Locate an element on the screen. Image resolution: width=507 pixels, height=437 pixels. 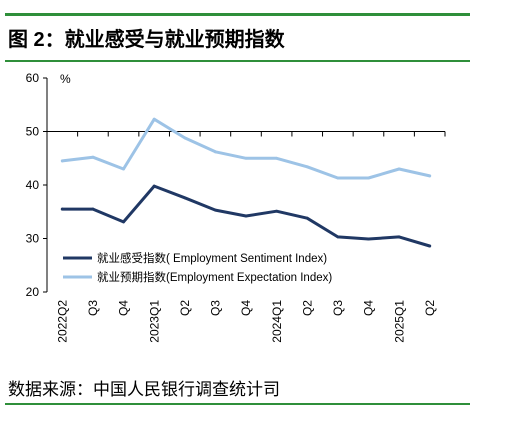
legend-item-employment-expectation: 就业预期指数(Employment Expectation Index) is located at coordinates (197, 277).